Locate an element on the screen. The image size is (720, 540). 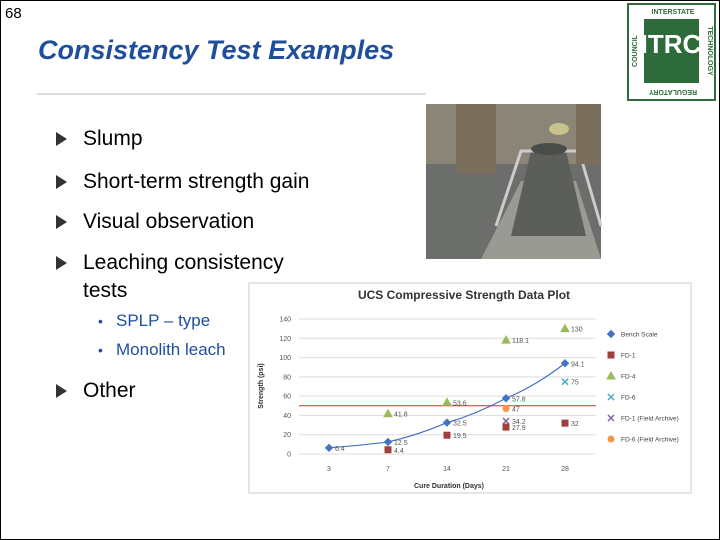
page-number: 68 is located at coordinates (13, 13).